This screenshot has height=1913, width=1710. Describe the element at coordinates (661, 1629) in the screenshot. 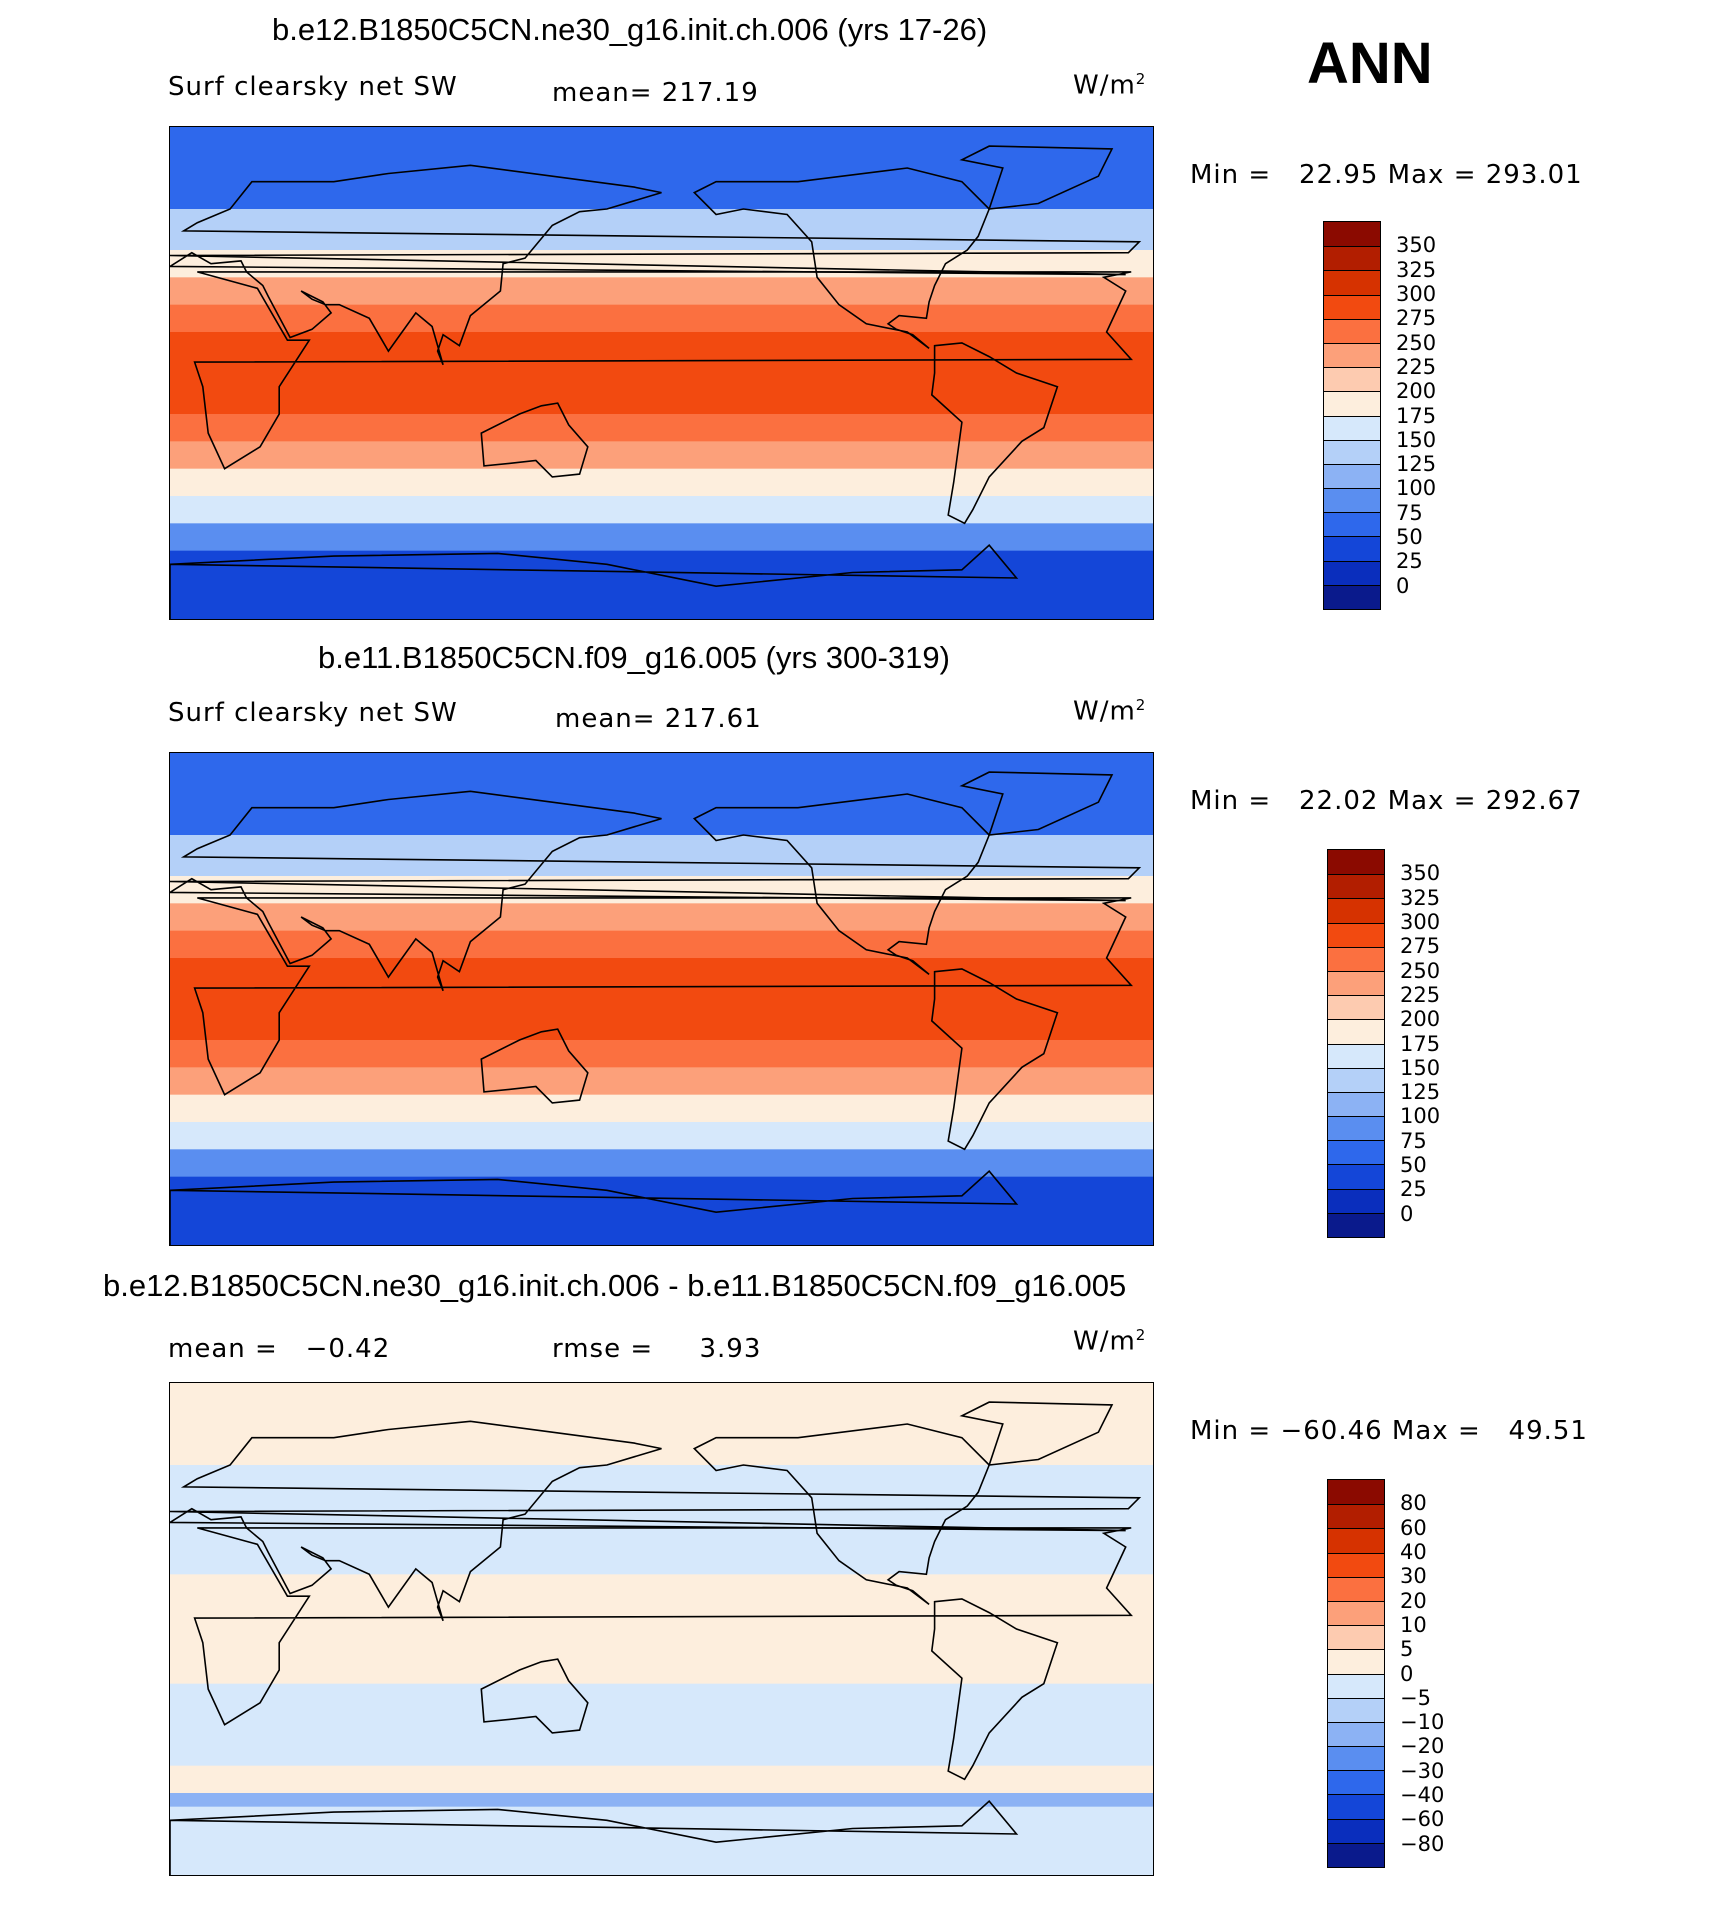

I see `panel-3-map` at that location.